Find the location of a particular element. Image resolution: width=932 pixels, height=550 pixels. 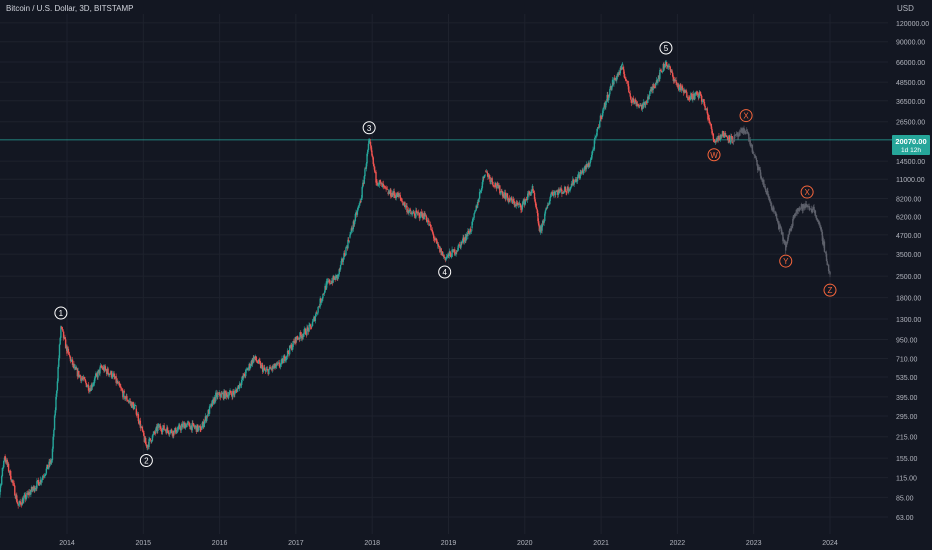

wave-label-y: Y is located at coordinates (786, 261).